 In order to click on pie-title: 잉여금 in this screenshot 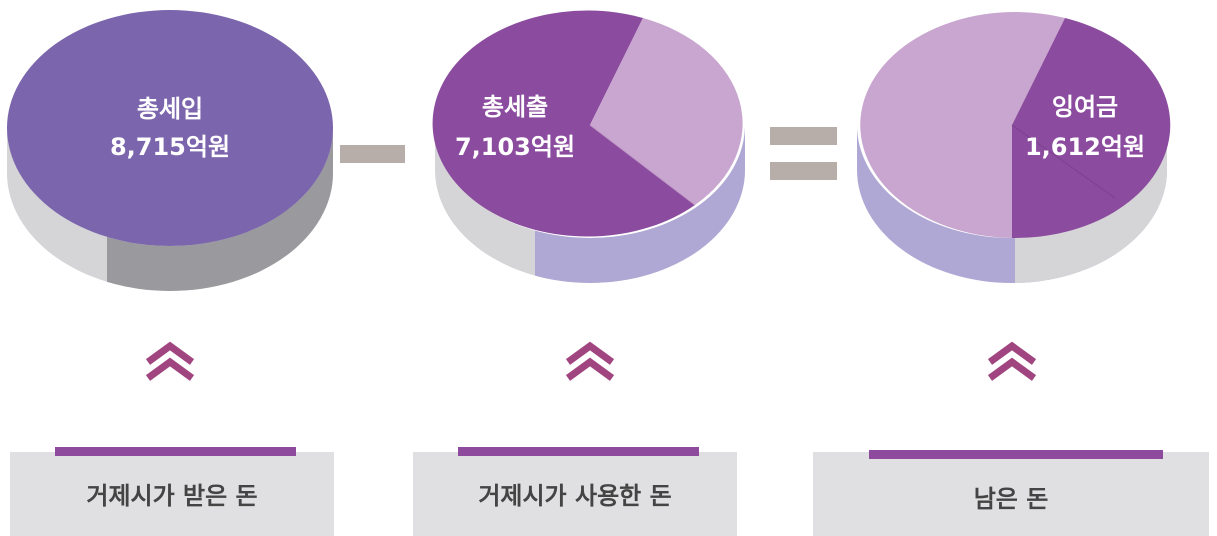, I will do `click(1085, 107)`.